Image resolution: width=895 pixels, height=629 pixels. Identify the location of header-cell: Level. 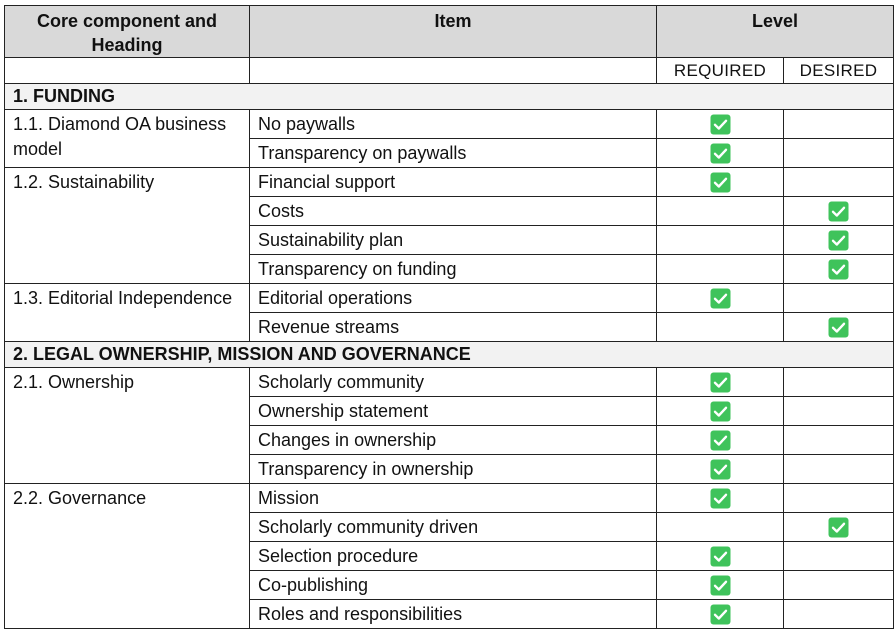
(775, 31).